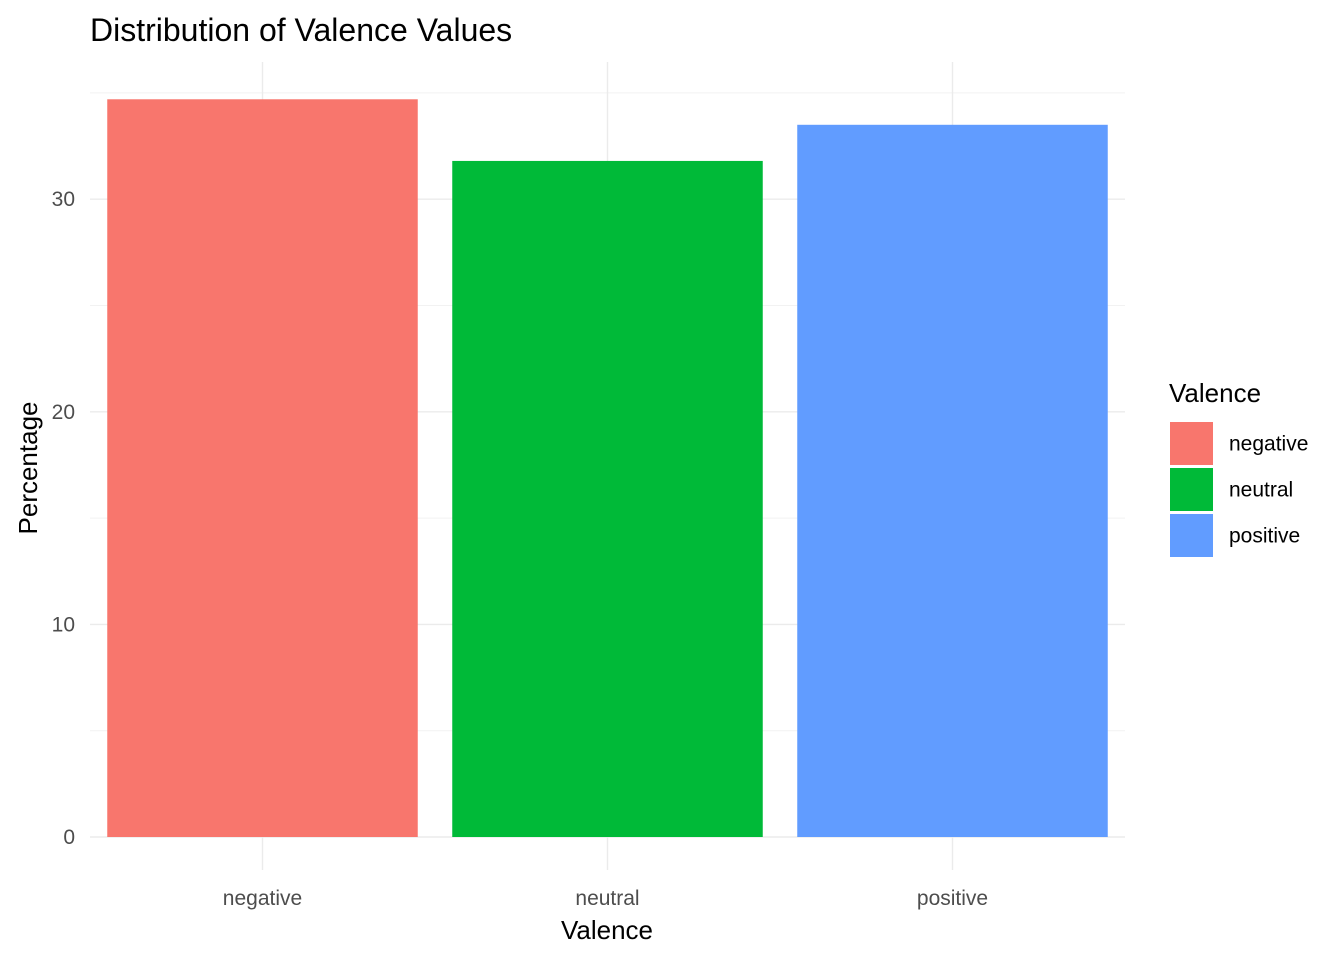 This screenshot has height=960, width=1344. I want to click on y-tick-label: 0, so click(69, 837).